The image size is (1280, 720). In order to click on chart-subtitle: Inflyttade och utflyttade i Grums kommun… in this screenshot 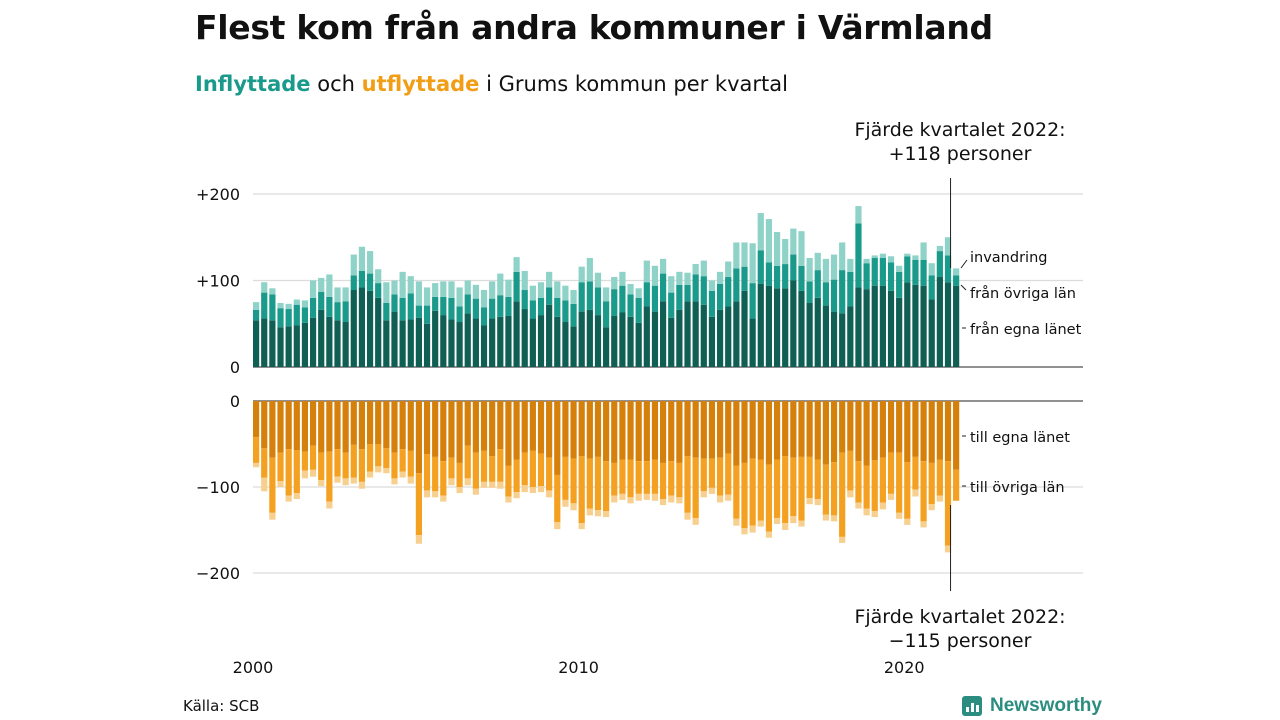, I will do `click(491, 84)`.